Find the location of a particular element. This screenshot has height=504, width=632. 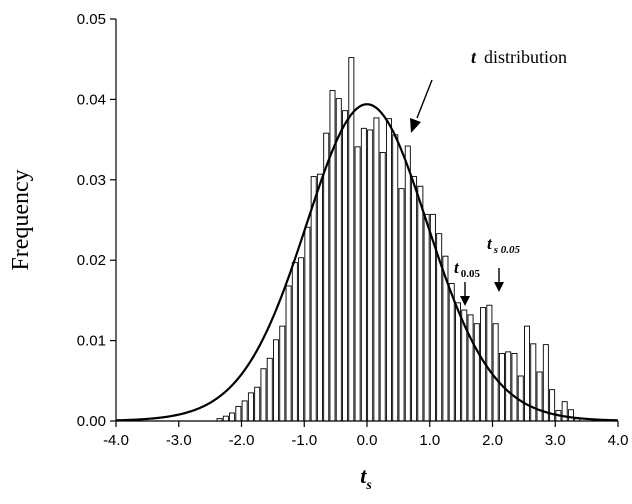

annotation-t005-sub: 0.05 is located at coordinates (471, 274).